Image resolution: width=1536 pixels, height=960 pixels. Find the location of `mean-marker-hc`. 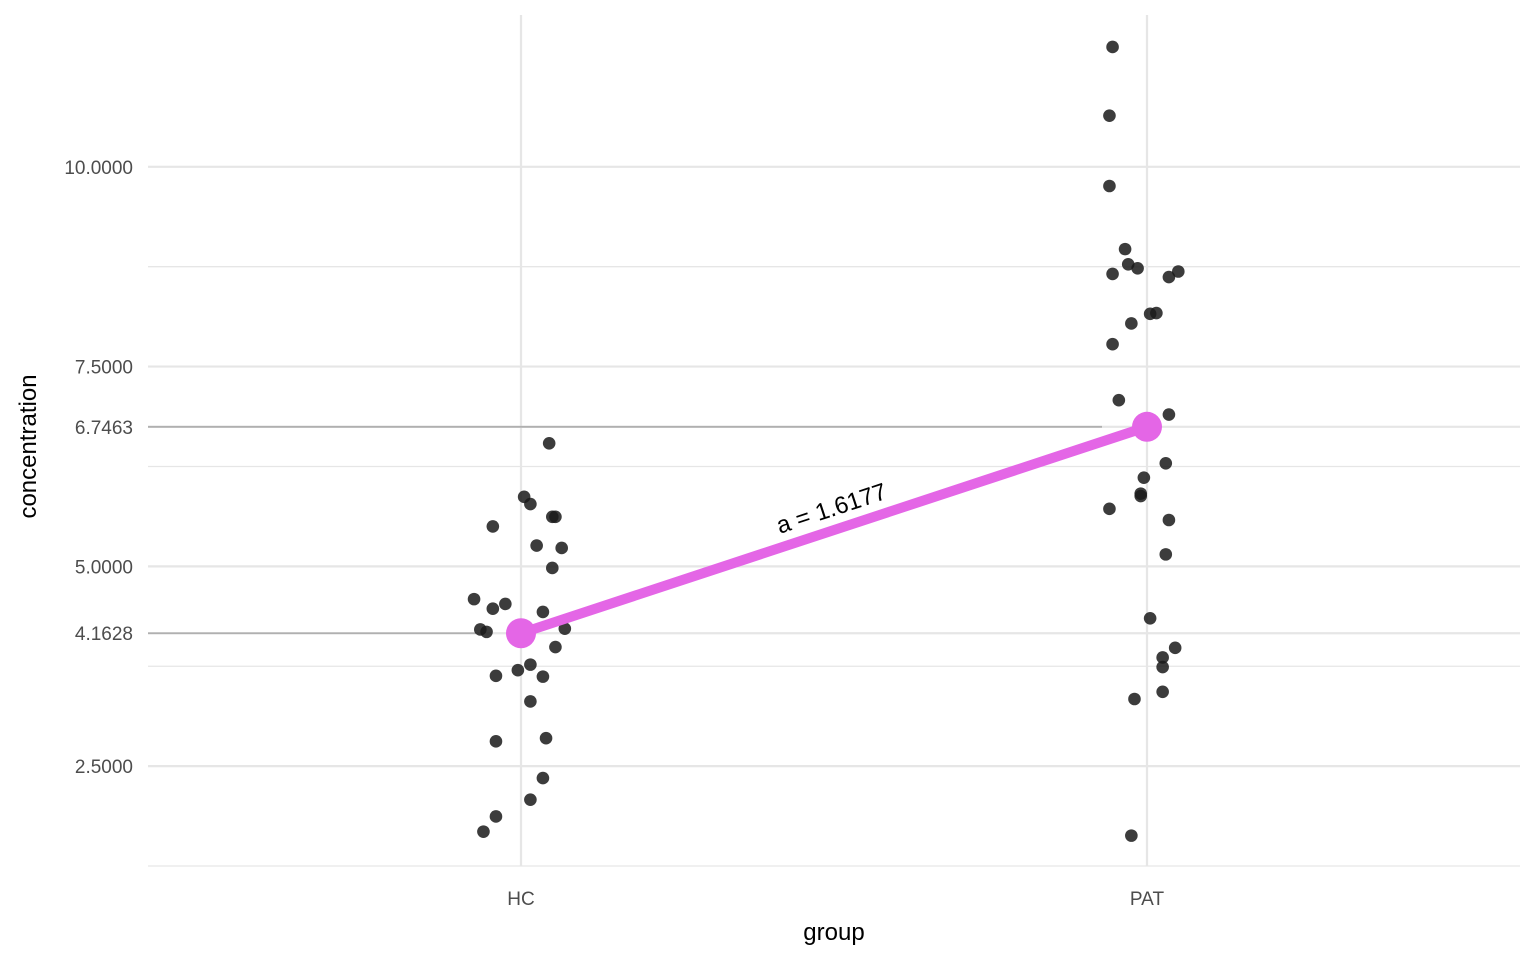

mean-marker-hc is located at coordinates (521, 633).